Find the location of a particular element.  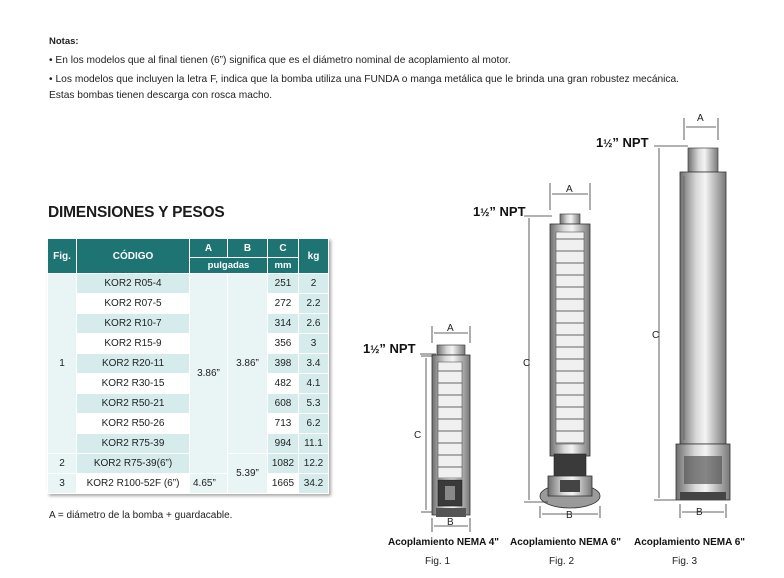

c-cell: 314 is located at coordinates (283, 323).